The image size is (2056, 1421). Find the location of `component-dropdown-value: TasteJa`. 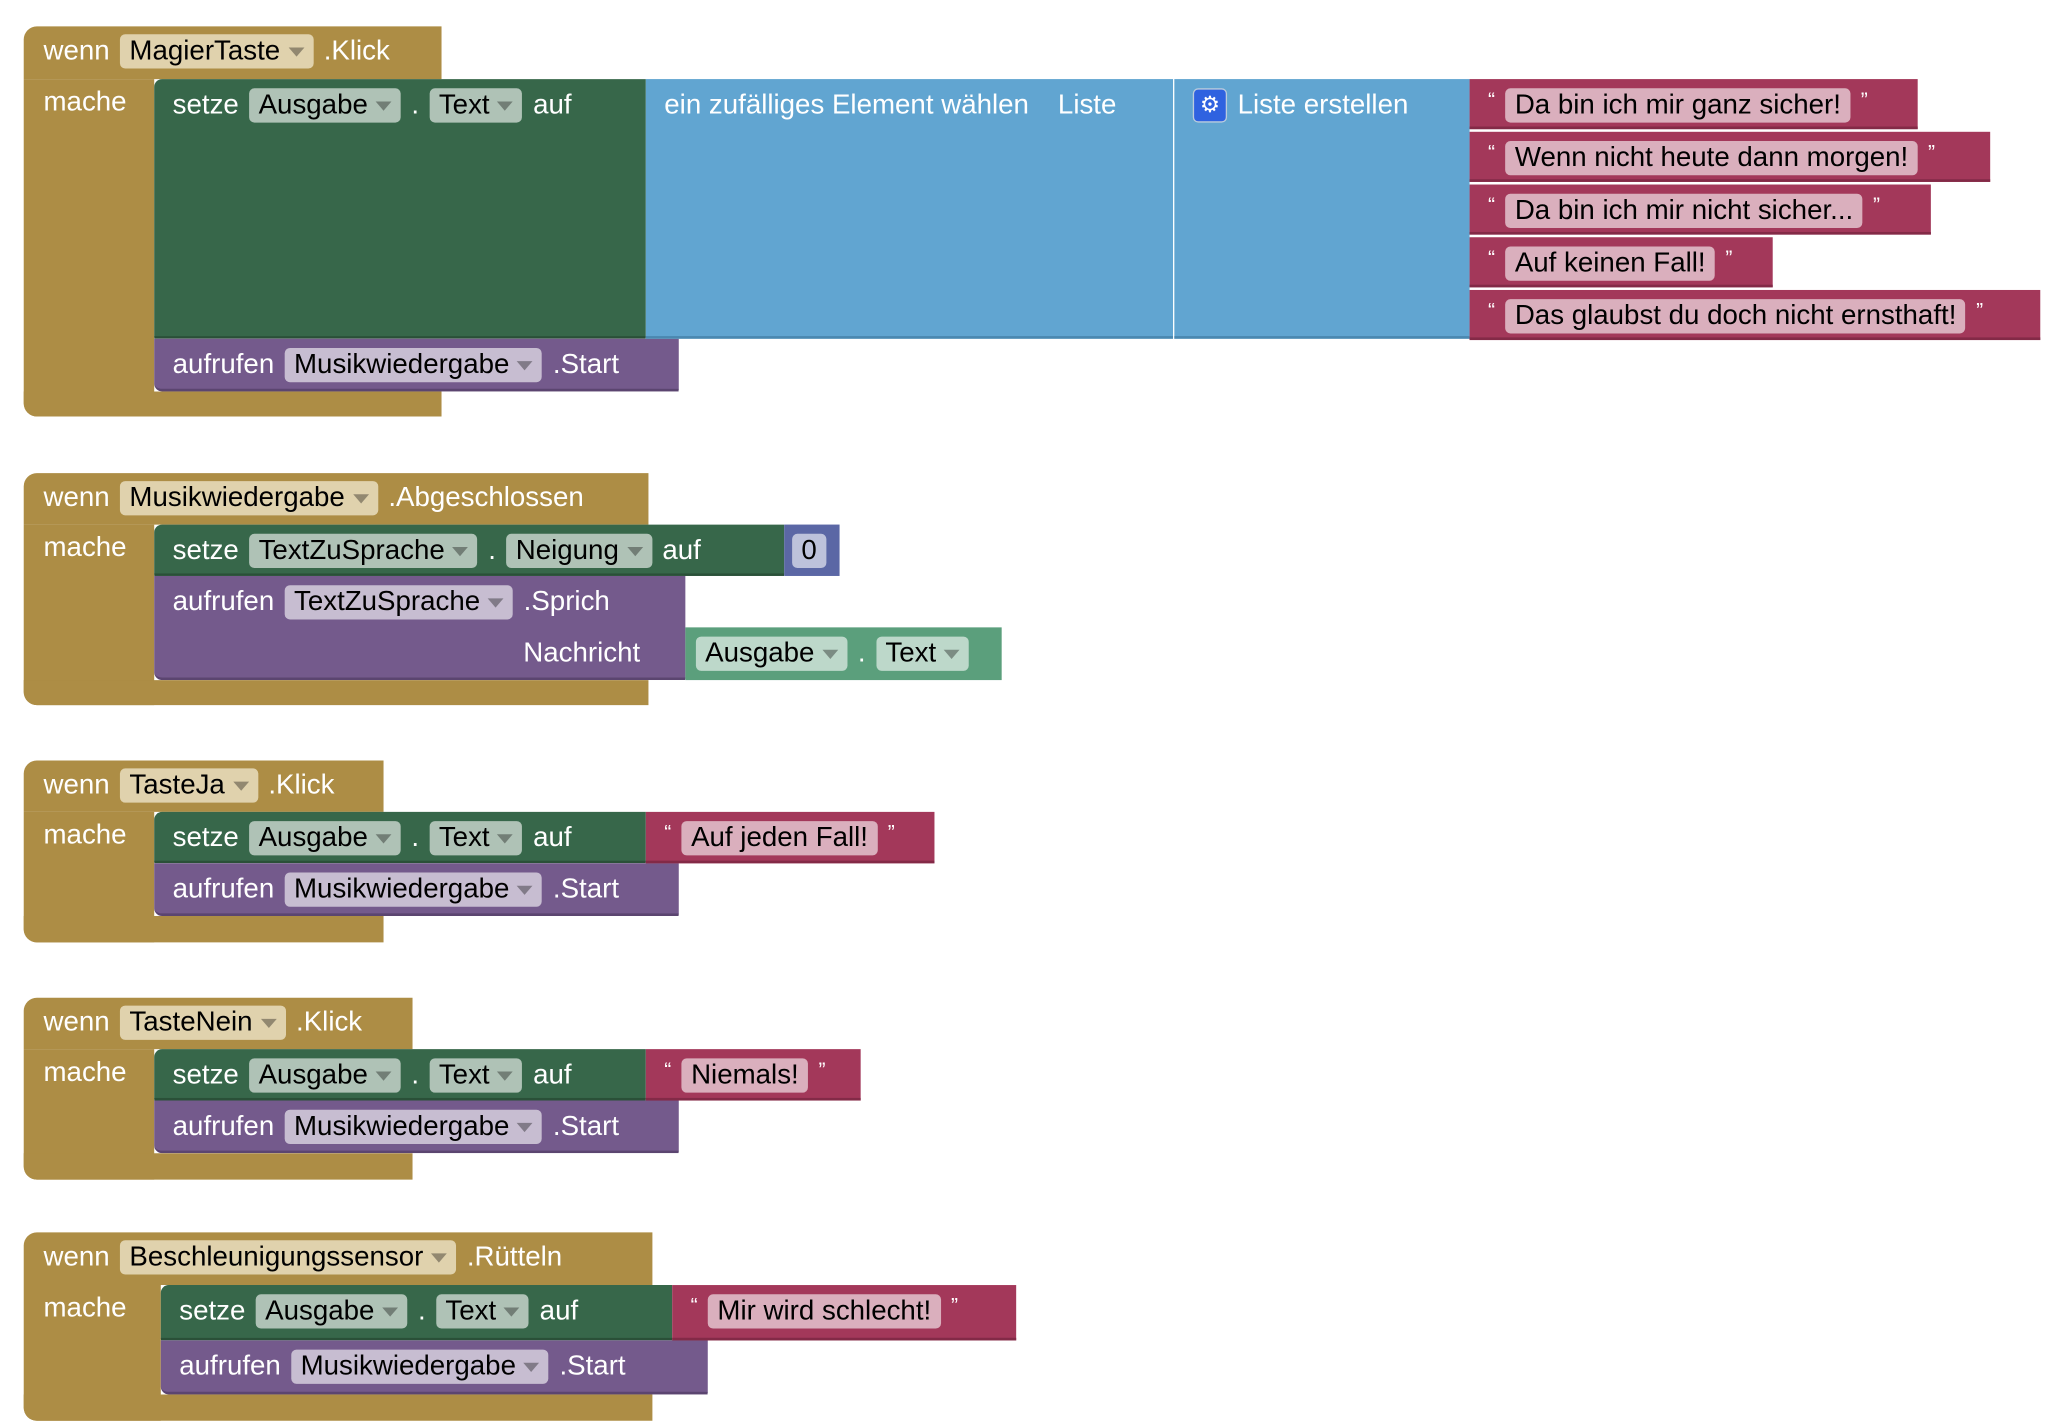

component-dropdown-value: TasteJa is located at coordinates (177, 785).